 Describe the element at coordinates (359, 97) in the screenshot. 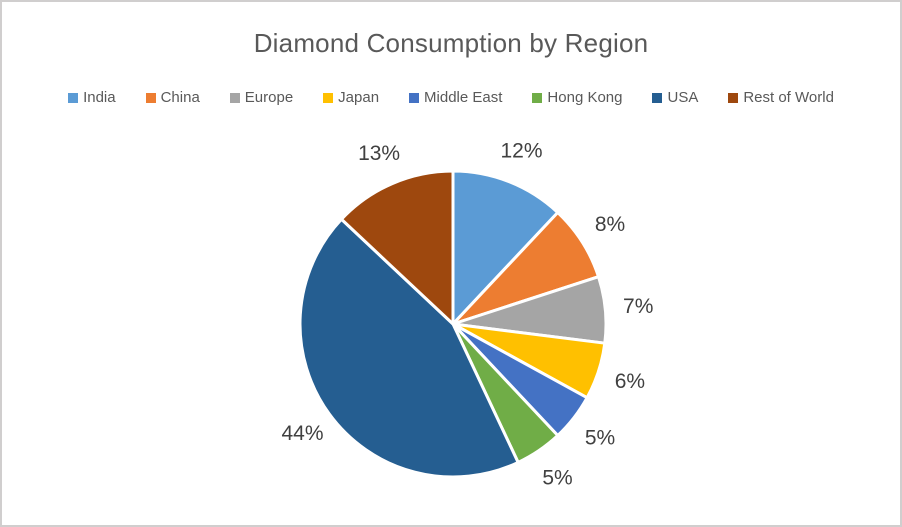

I see `legend-label-japan: Japan` at that location.